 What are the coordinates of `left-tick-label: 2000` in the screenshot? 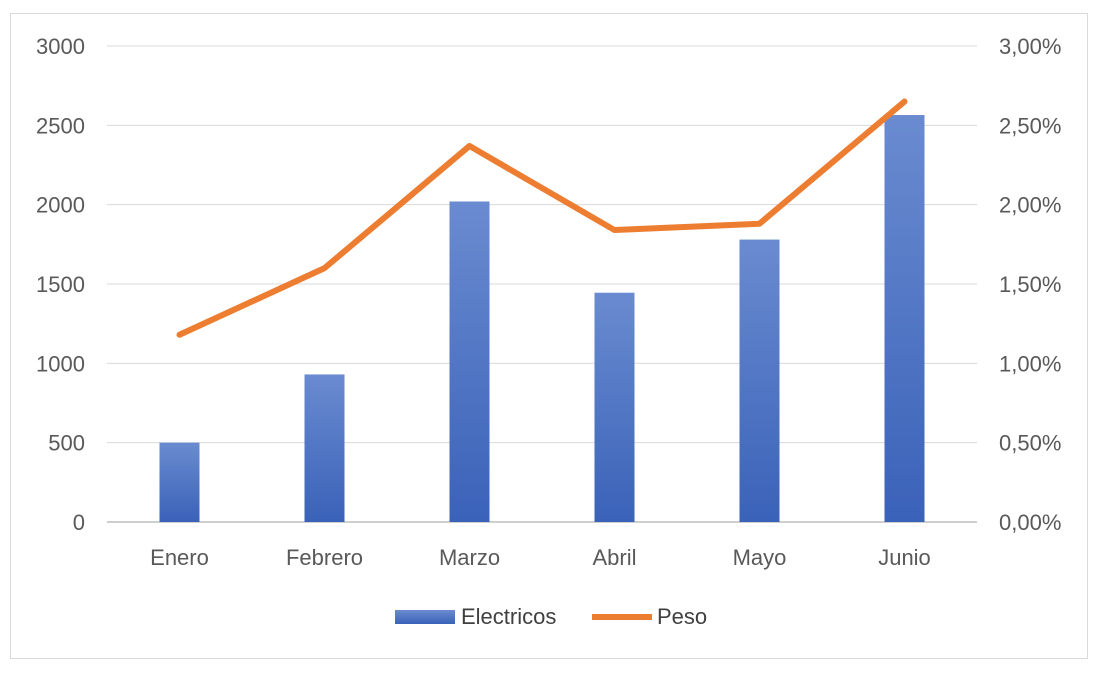 It's located at (60, 205).